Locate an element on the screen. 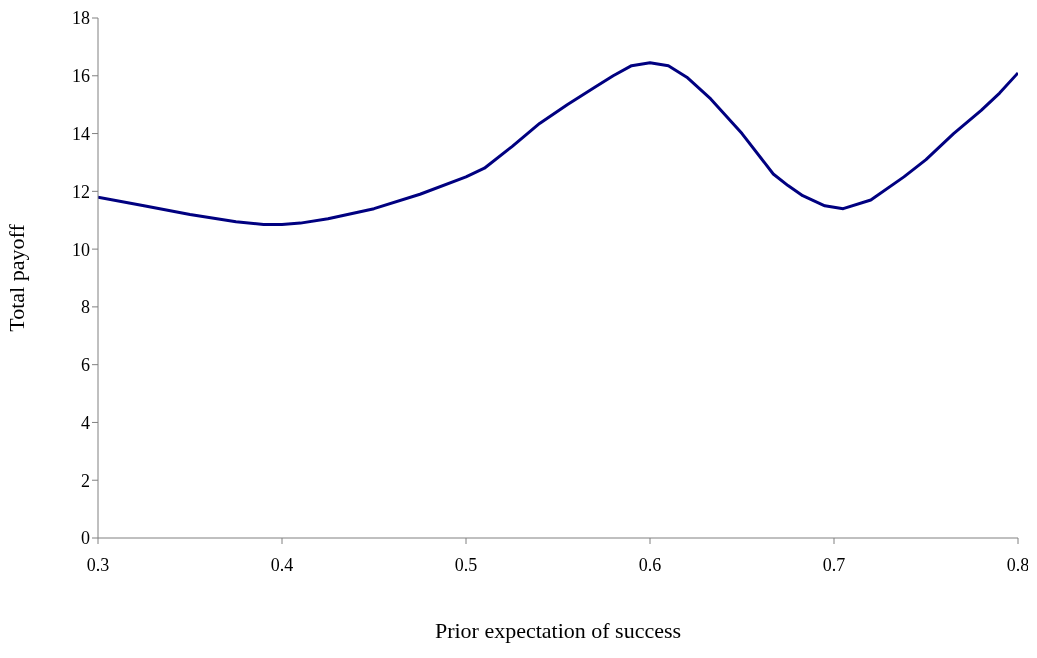 Image resolution: width=1037 pixels, height=658 pixels. y-axis-title: Total payoff is located at coordinates (16, 277).